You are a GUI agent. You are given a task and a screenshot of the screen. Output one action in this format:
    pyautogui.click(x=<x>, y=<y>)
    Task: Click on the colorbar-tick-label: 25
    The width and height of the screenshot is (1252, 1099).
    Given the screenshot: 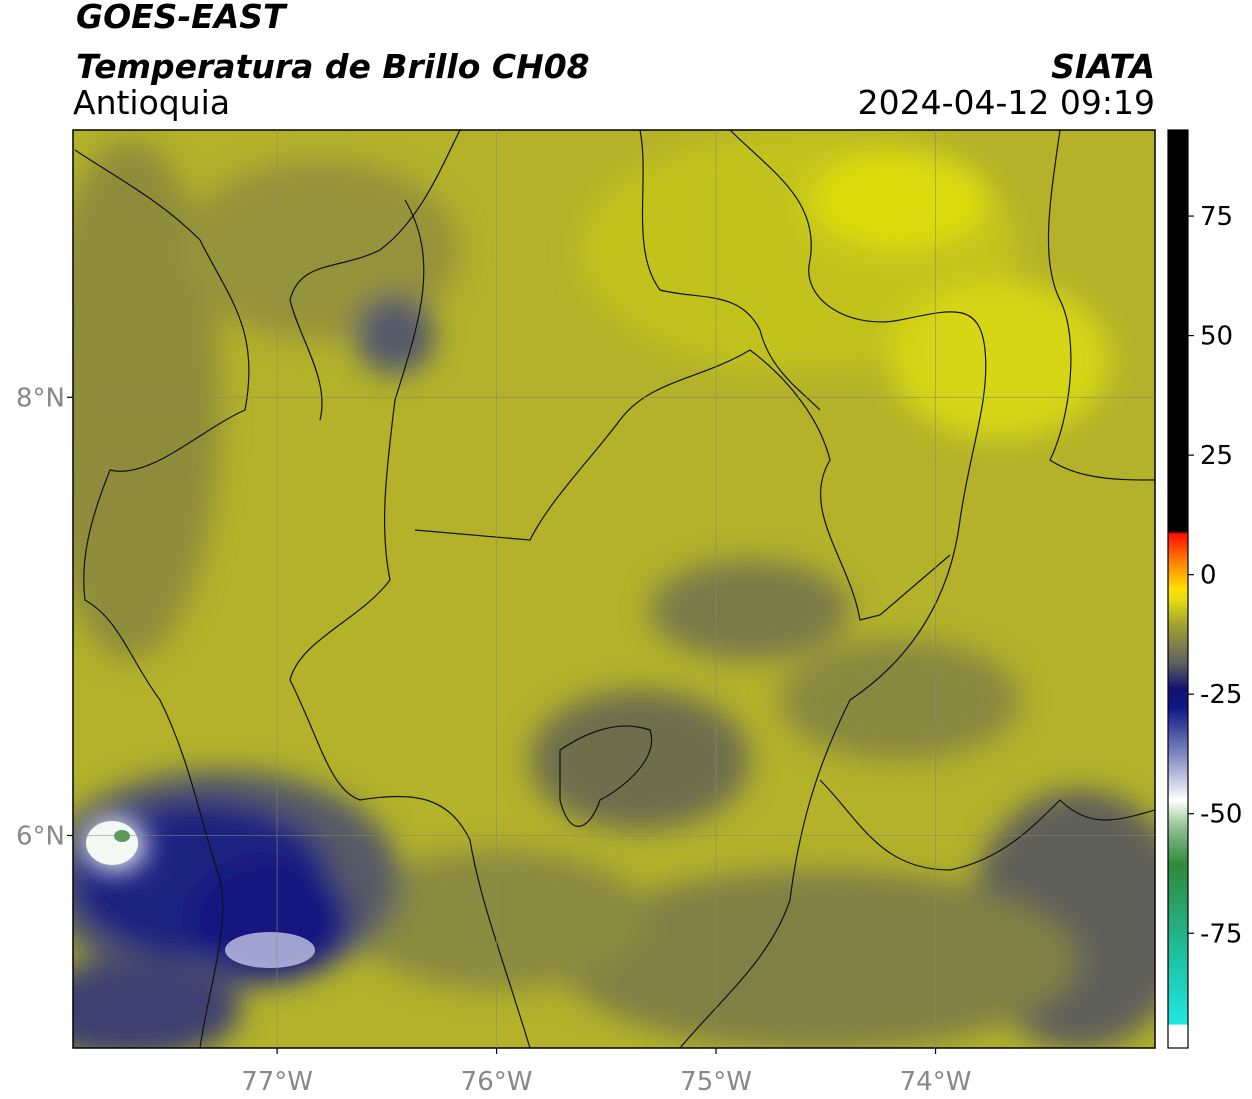 What is the action you would take?
    pyautogui.click(x=1216, y=456)
    